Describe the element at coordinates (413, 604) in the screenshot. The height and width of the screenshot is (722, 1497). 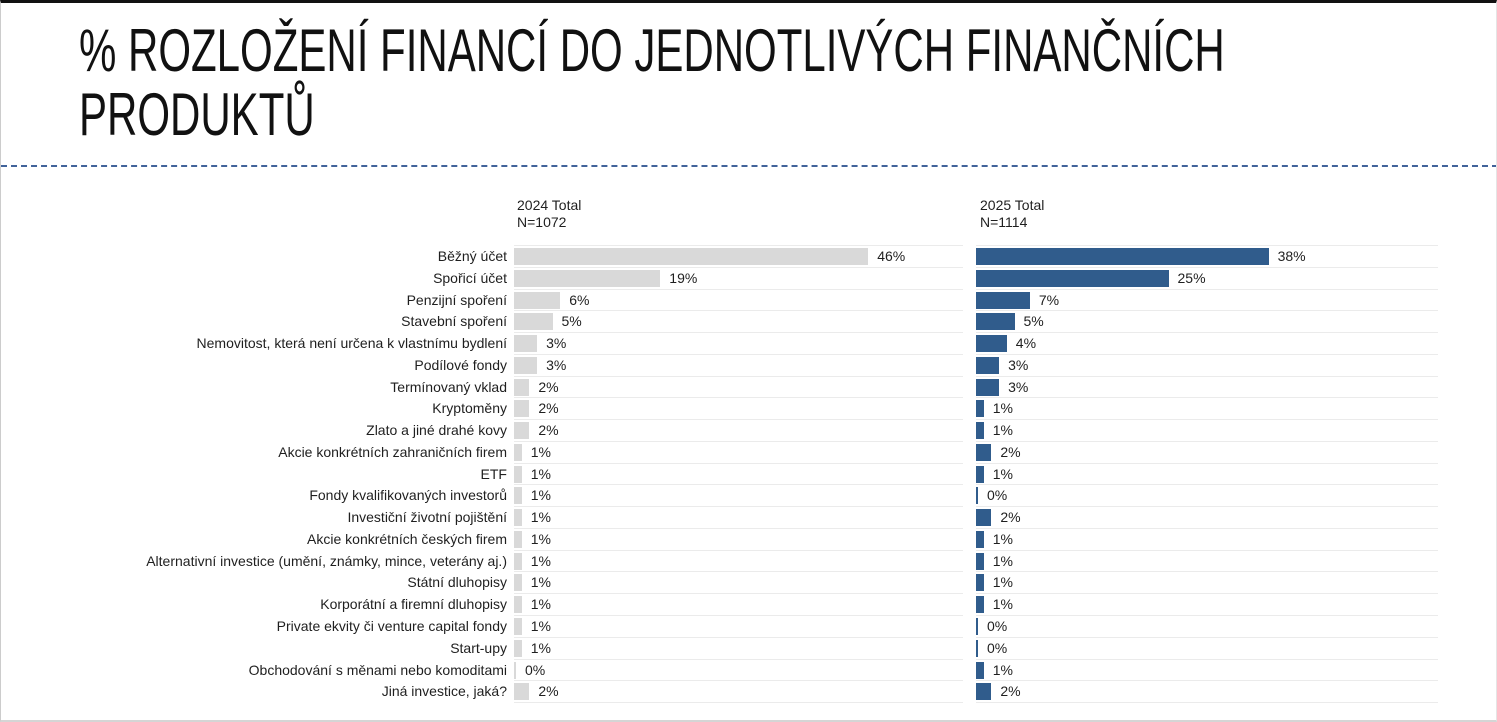
I see `category-label: Korporátní a firemní dluhopisy` at that location.